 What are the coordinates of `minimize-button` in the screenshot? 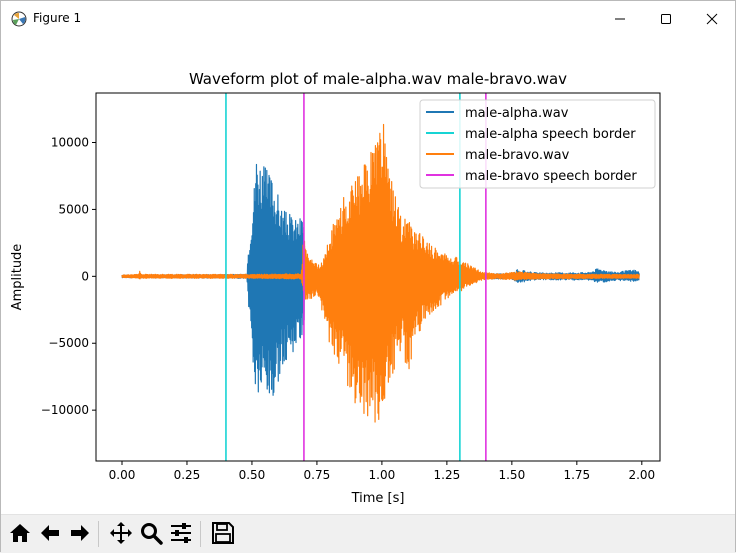 It's located at (620, 19).